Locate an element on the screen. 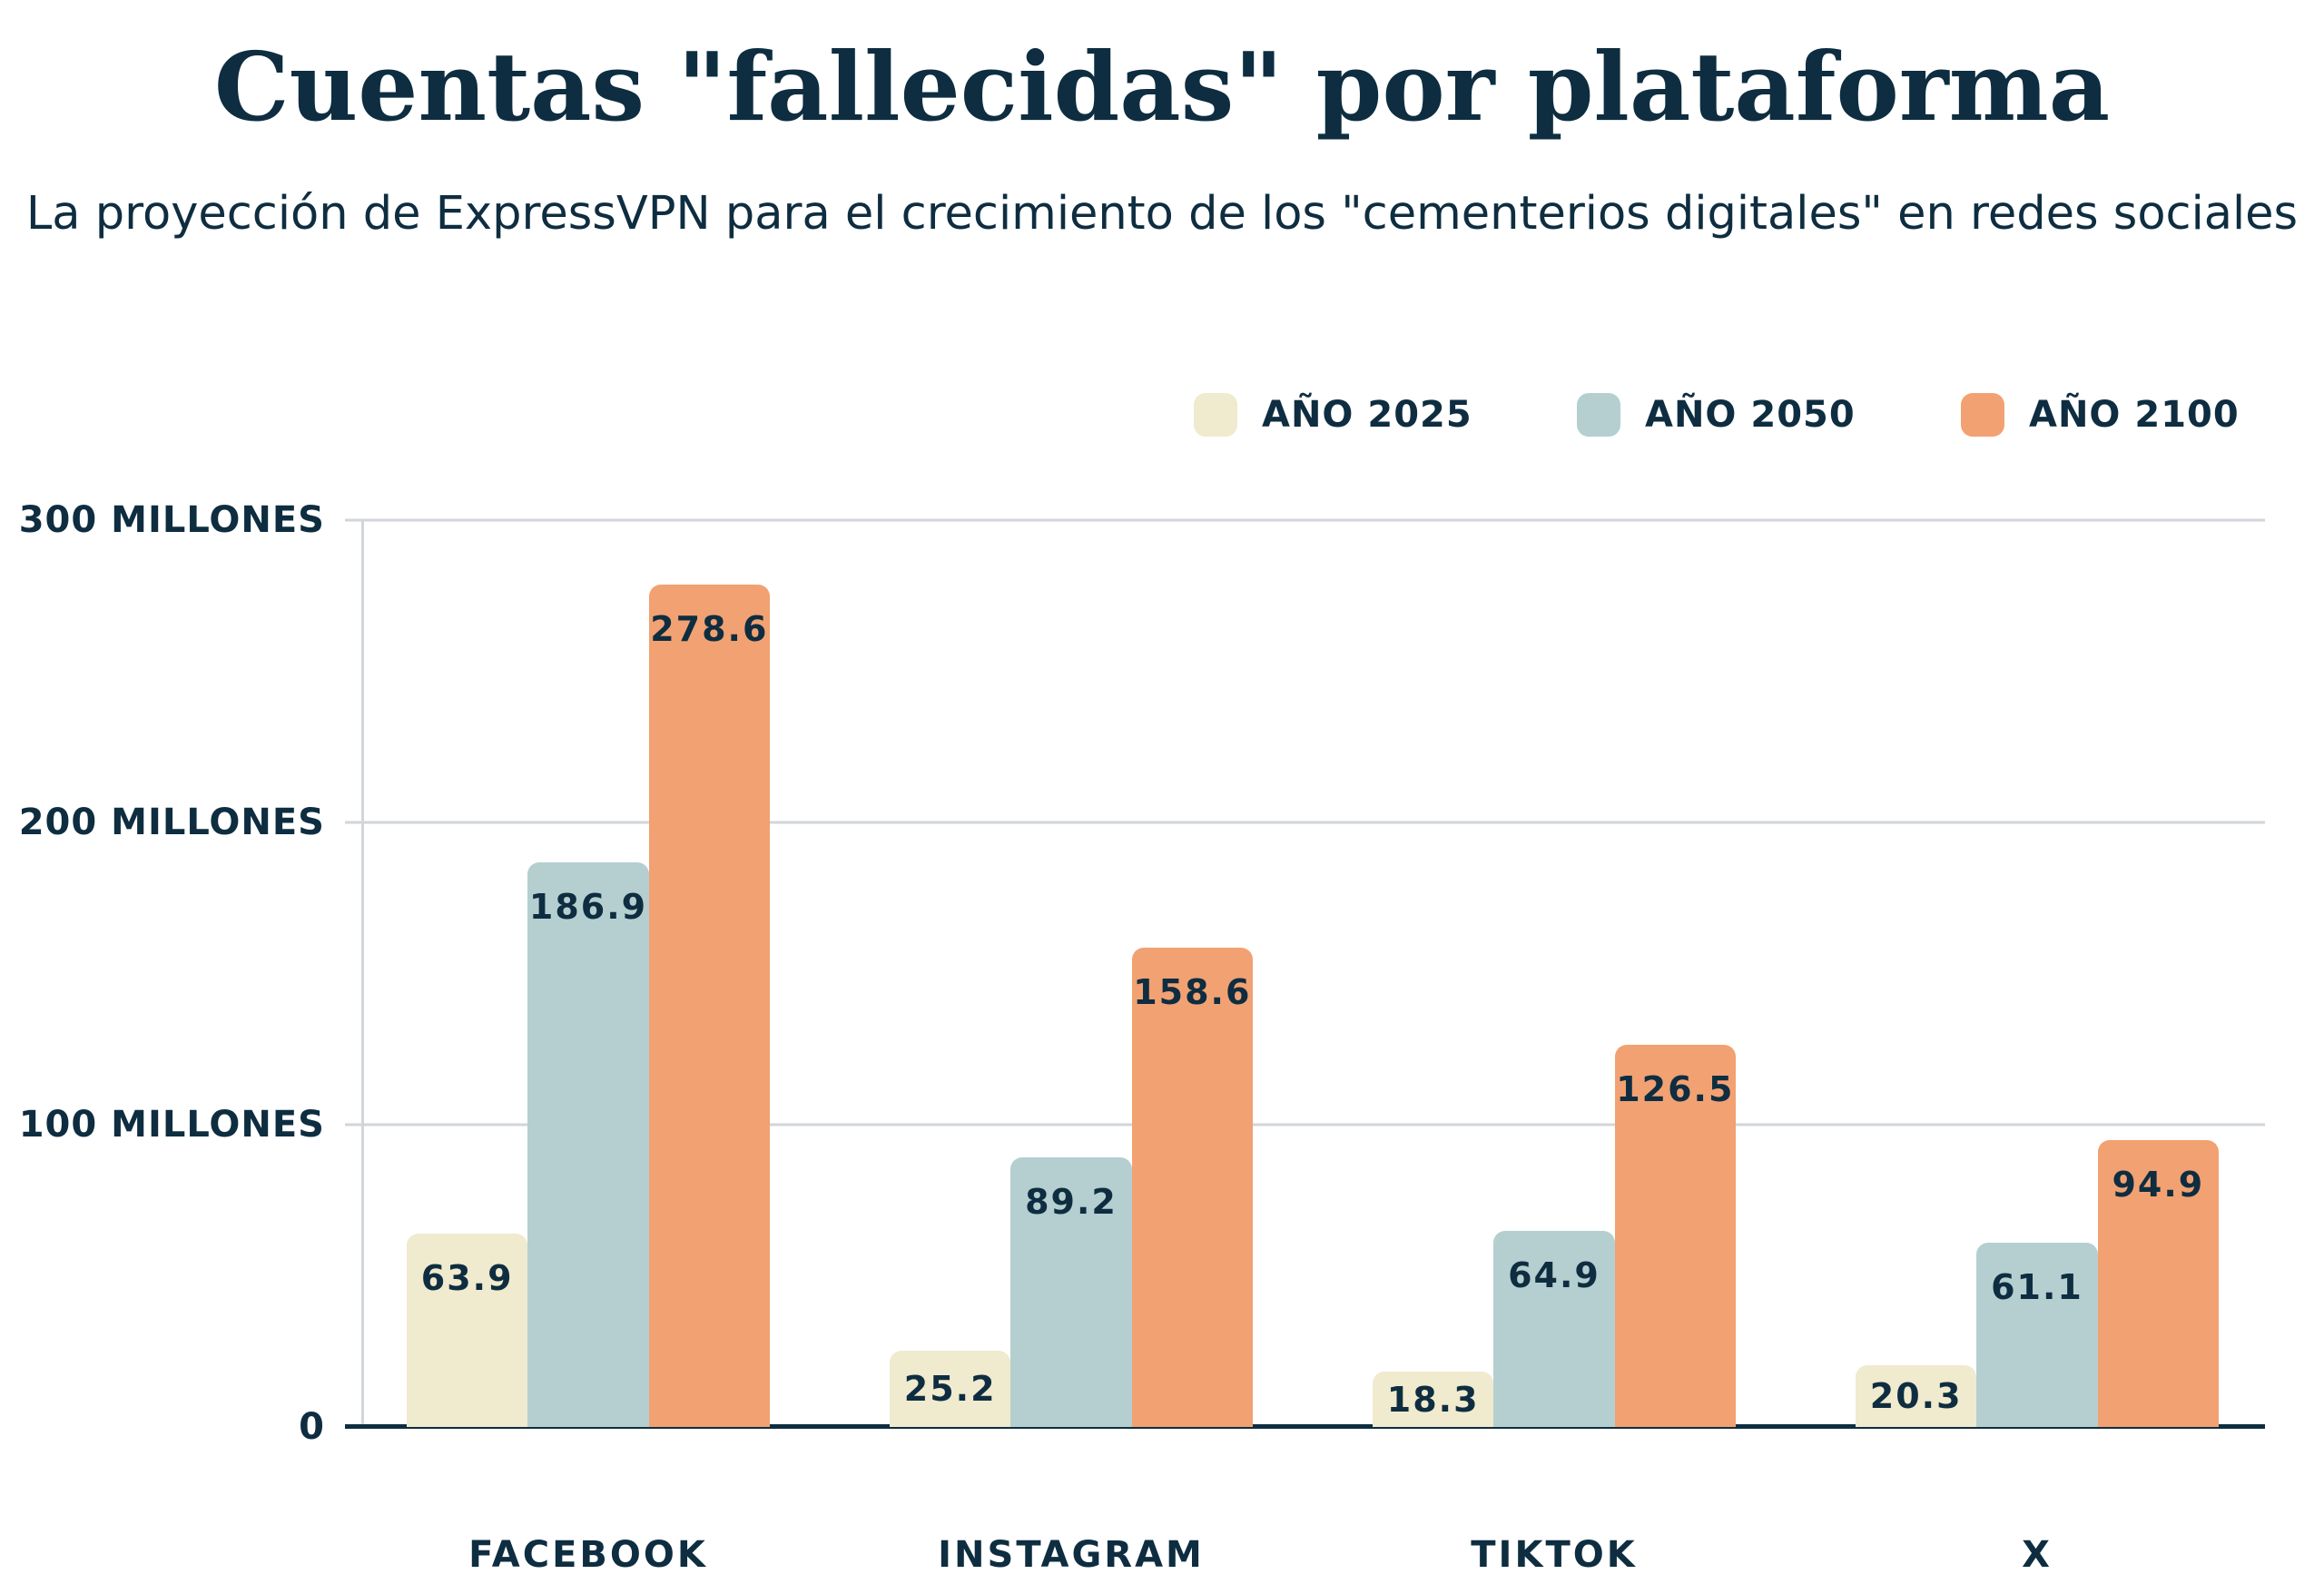 The height and width of the screenshot is (1584, 2324). bar-x-a-o-2100: 94.9 is located at coordinates (2158, 1283).